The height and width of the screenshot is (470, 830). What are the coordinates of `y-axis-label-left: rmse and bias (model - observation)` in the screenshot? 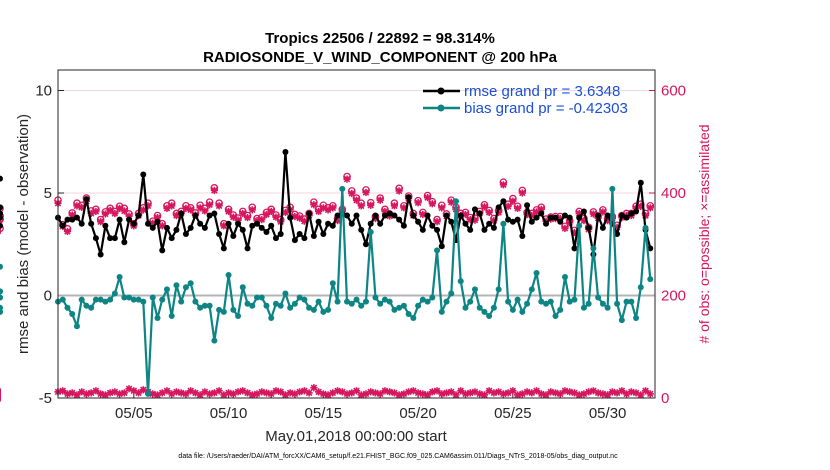 It's located at (23, 234).